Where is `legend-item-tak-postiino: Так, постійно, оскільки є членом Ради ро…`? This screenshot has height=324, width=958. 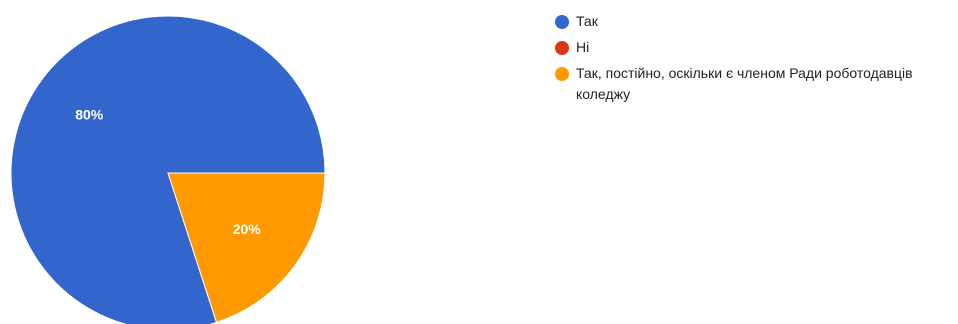
legend-item-tak-postiino: Так, постійно, оскільки є членом Ради ро… is located at coordinates (755, 85).